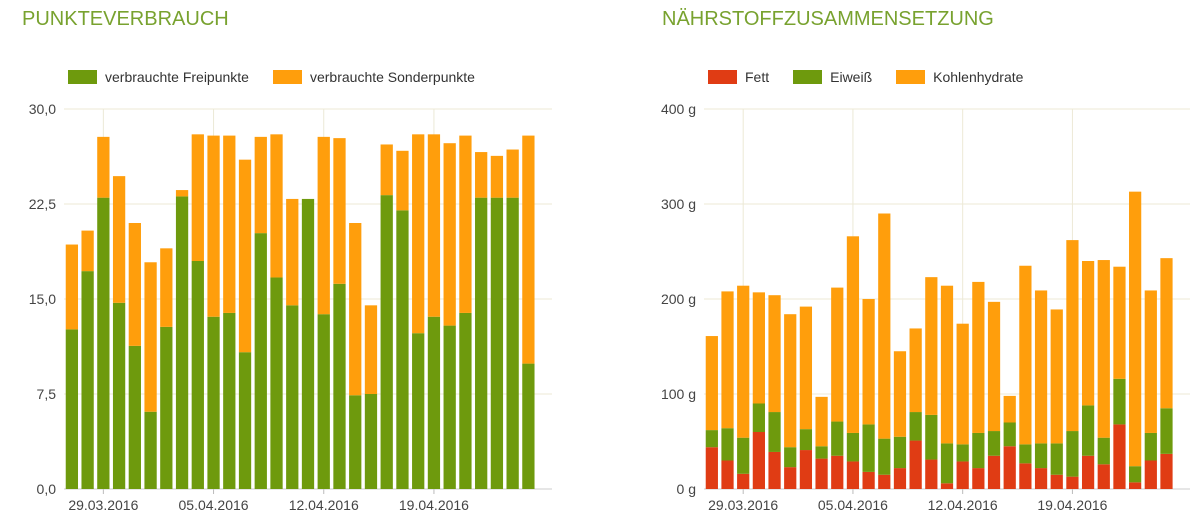 The image size is (1196, 527). Describe the element at coordinates (738, 77) in the screenshot. I see `legend-item-fett: Fett` at that location.